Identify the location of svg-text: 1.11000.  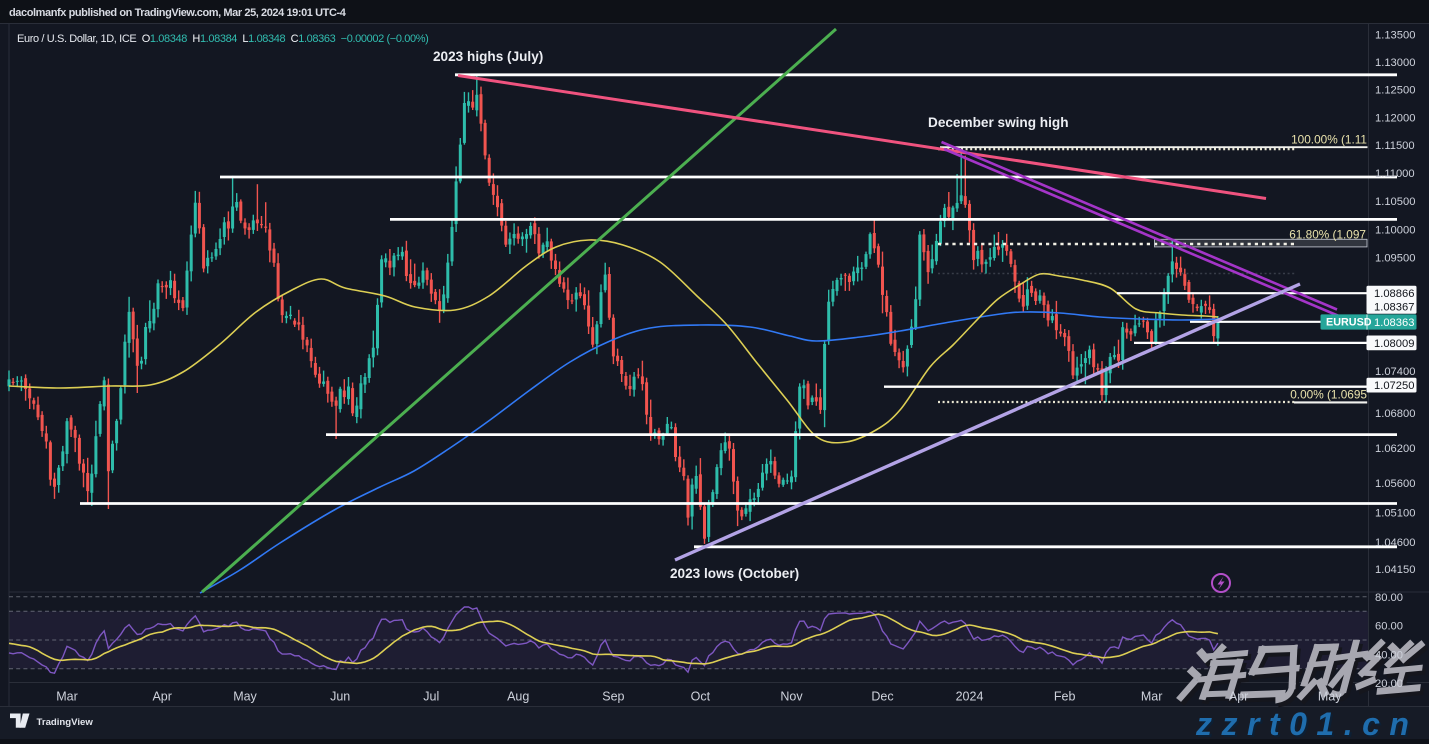
(1395, 174).